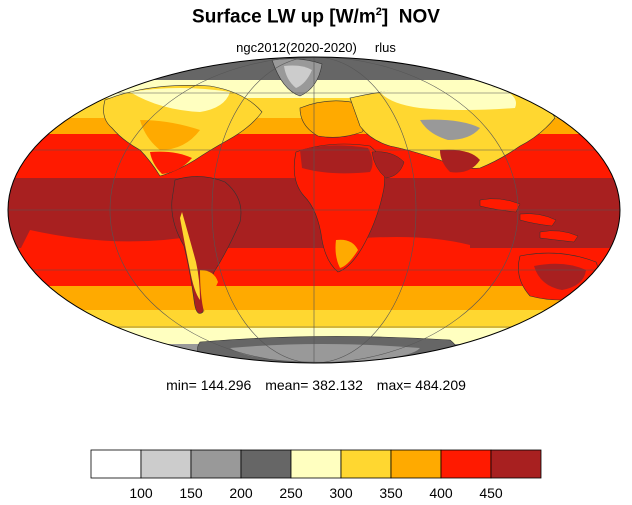  I want to click on usa-warm, so click(170, 135).